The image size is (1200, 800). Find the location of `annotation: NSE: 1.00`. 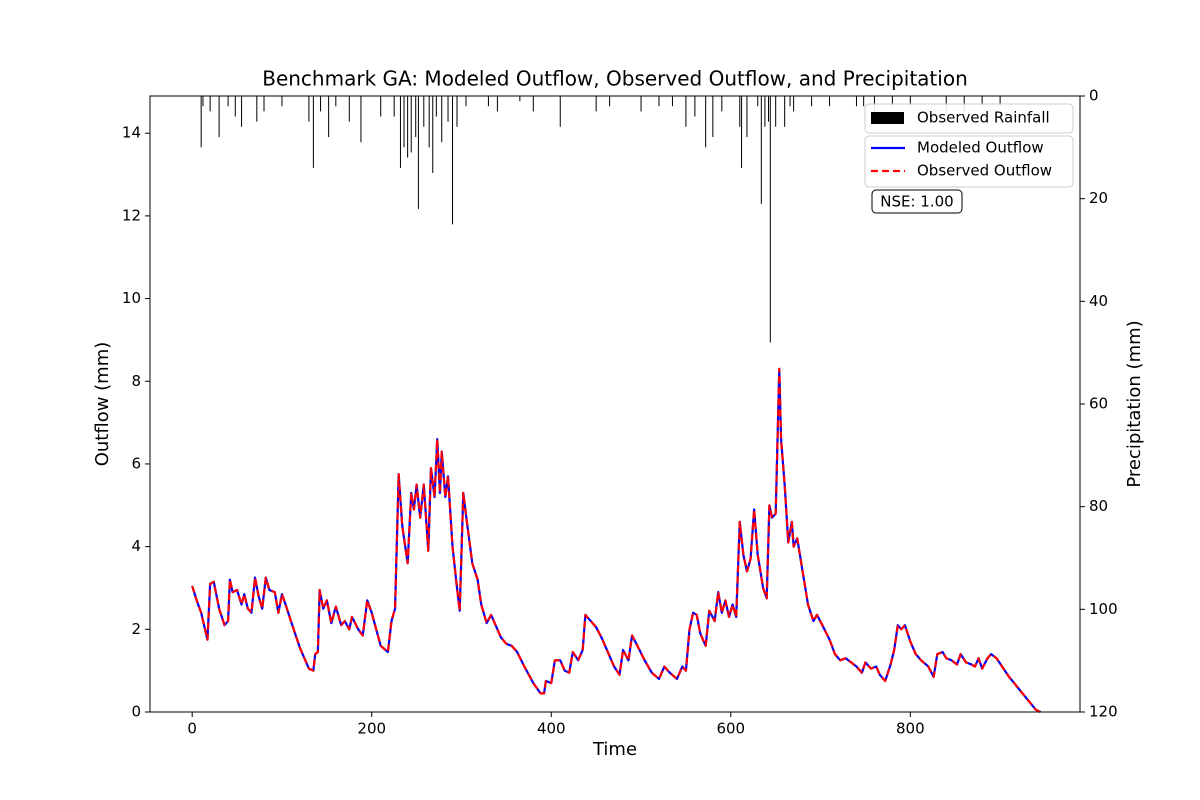

annotation: NSE: 1.00 is located at coordinates (916, 202).